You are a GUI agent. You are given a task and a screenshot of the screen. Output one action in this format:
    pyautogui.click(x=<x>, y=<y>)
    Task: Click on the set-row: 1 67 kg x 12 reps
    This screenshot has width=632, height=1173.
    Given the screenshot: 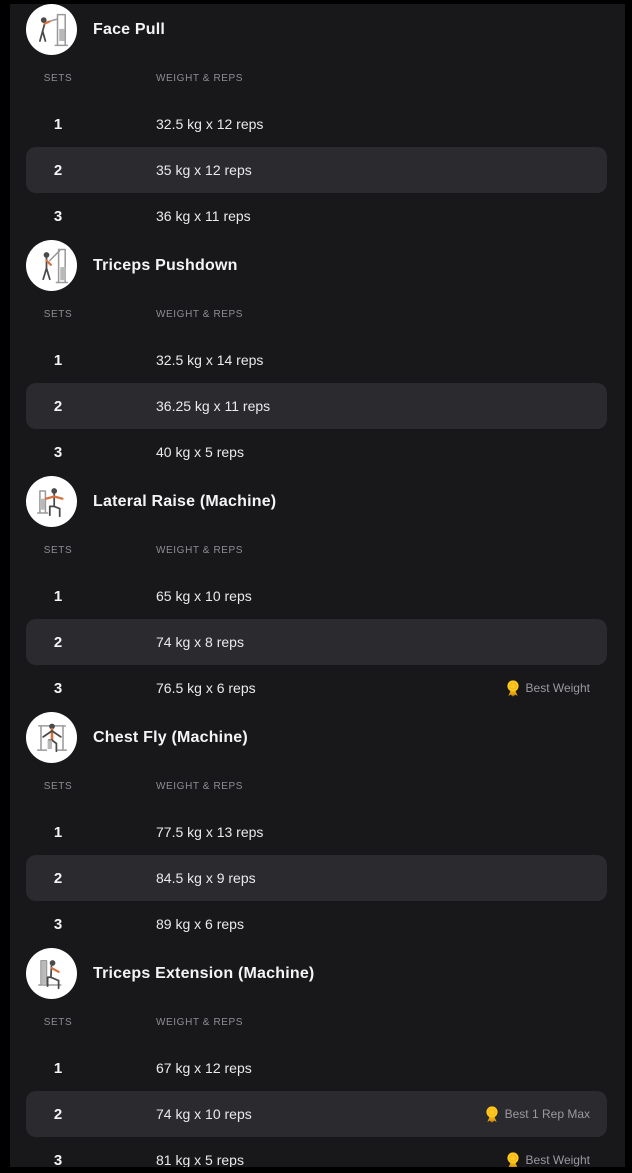 What is the action you would take?
    pyautogui.click(x=316, y=1068)
    